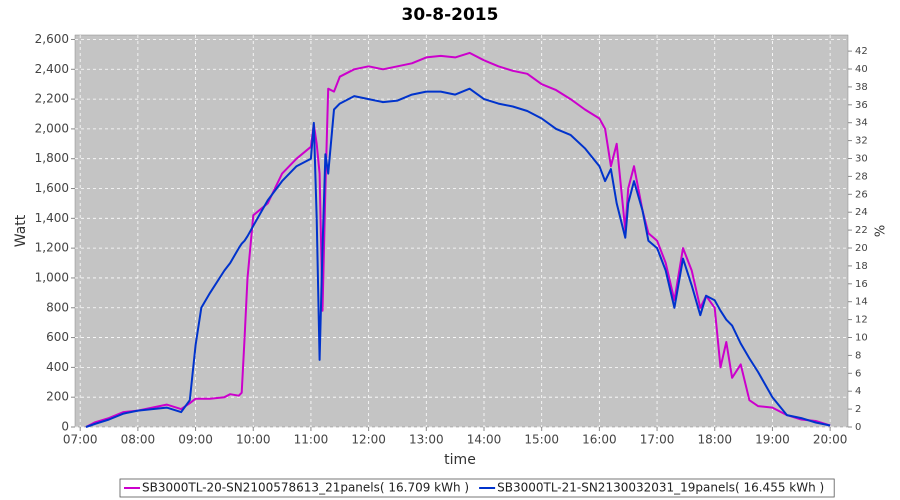 The width and height of the screenshot is (900, 500). Describe the element at coordinates (368, 440) in the screenshot. I see `x-tick-label: 12:00` at that location.